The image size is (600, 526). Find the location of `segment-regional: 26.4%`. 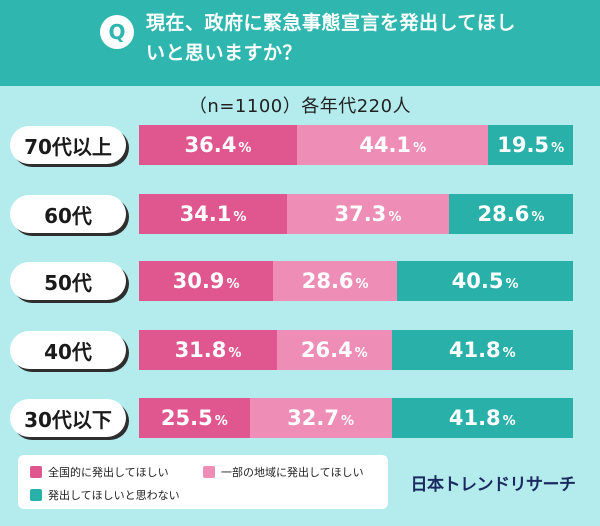

segment-regional: 26.4% is located at coordinates (334, 350).